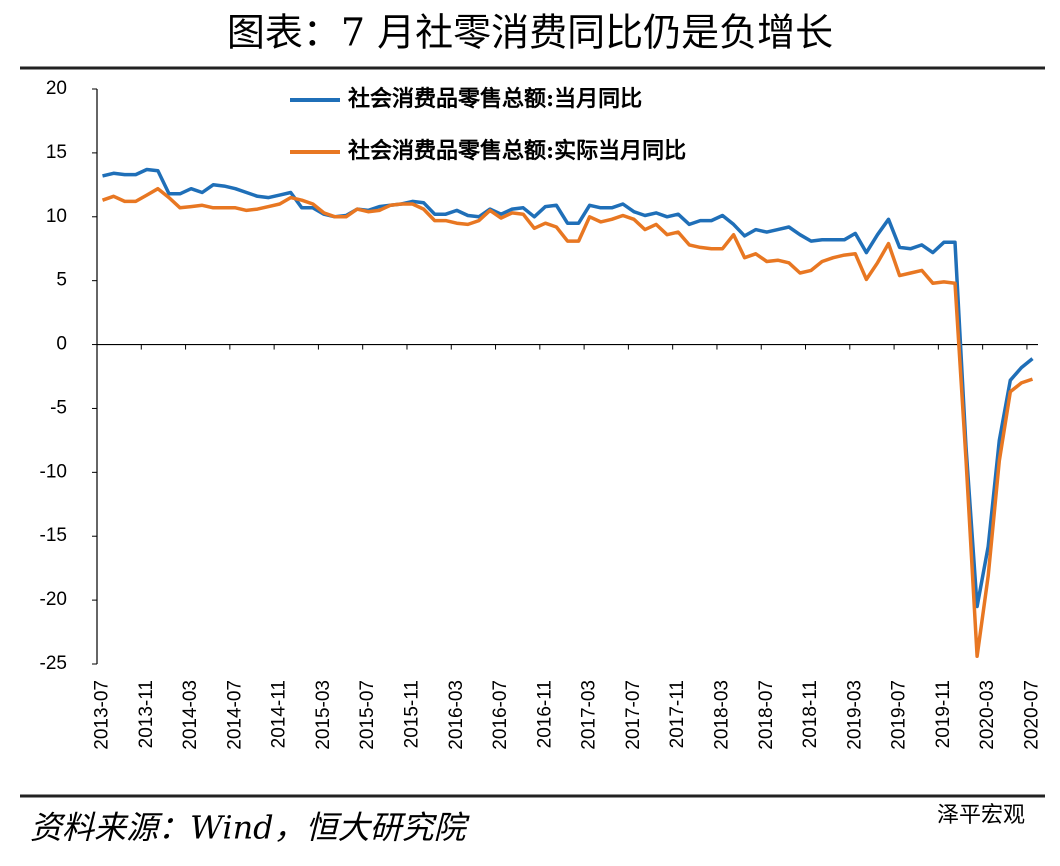  Describe the element at coordinates (234, 715) in the screenshot. I see `x-tick-label: 2014-07` at that location.